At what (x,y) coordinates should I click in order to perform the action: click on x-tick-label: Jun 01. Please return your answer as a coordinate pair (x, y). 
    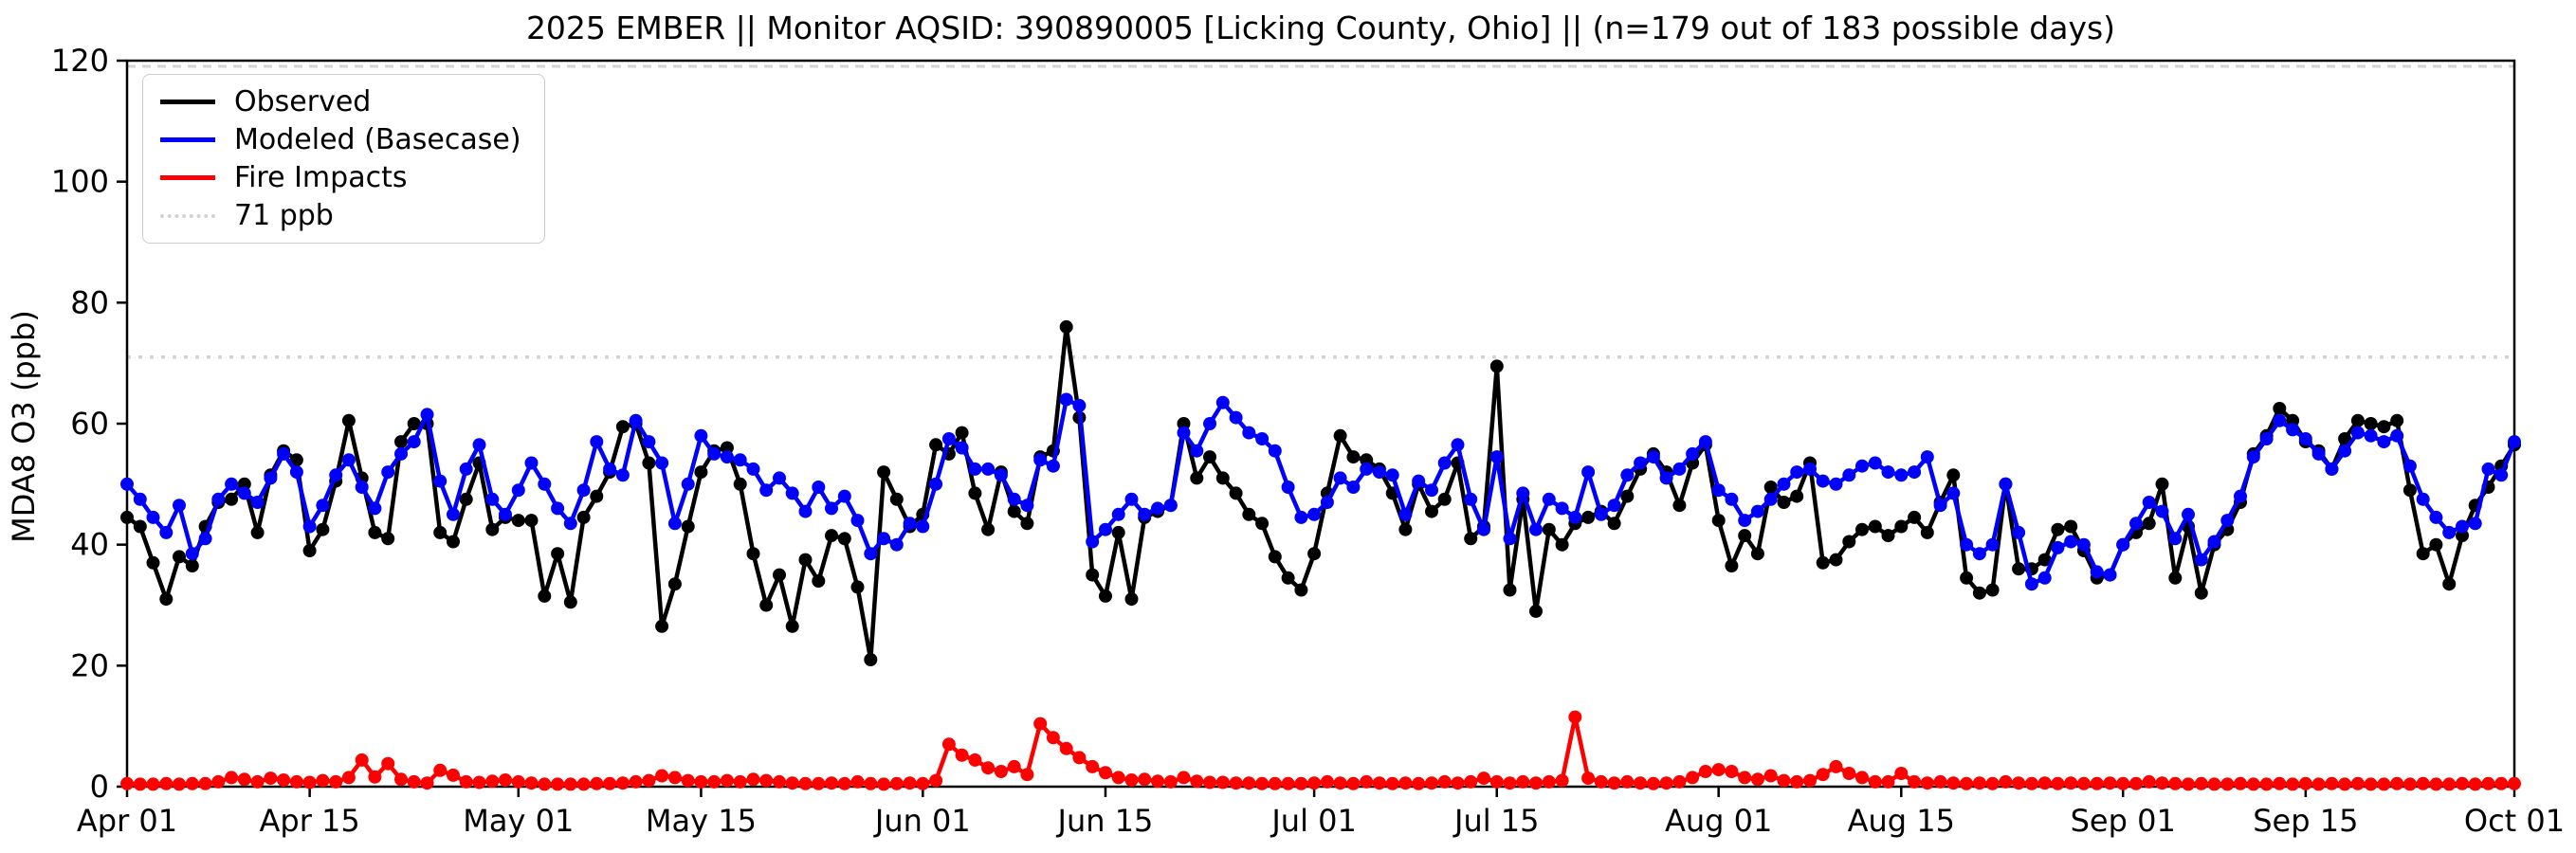
    Looking at the image, I should click on (922, 821).